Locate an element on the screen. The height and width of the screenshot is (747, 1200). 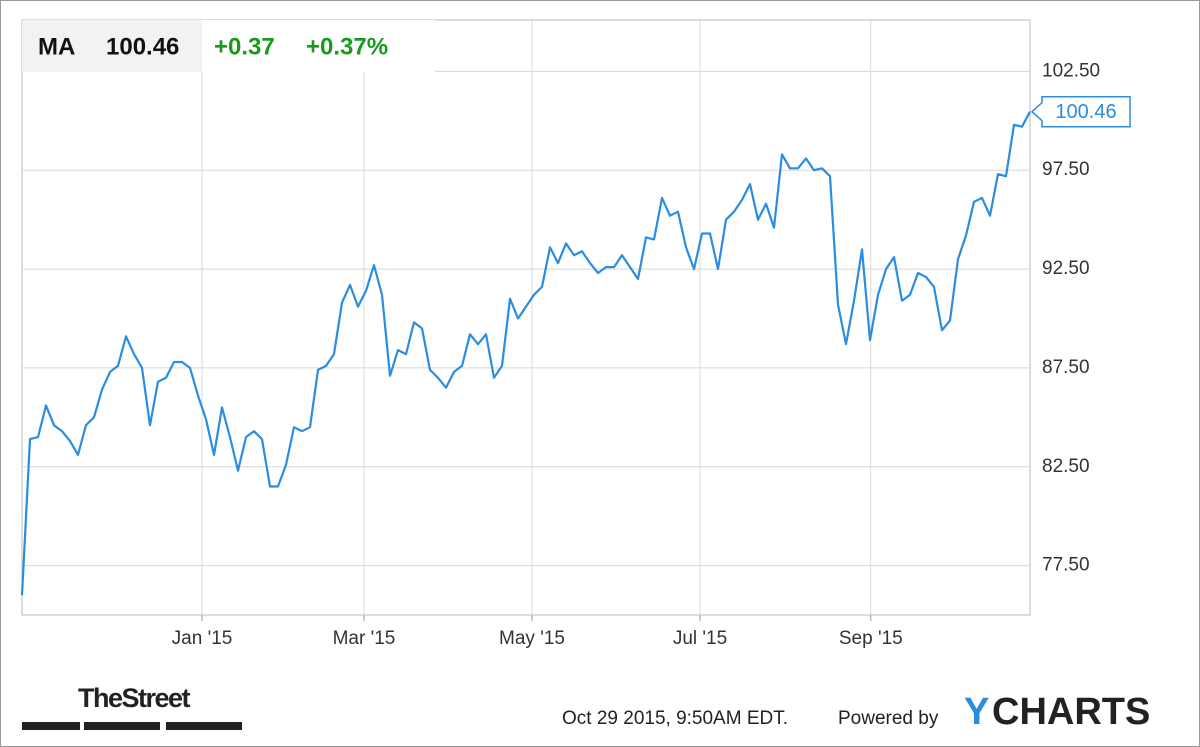
quote-box is located at coordinates (112, 46).